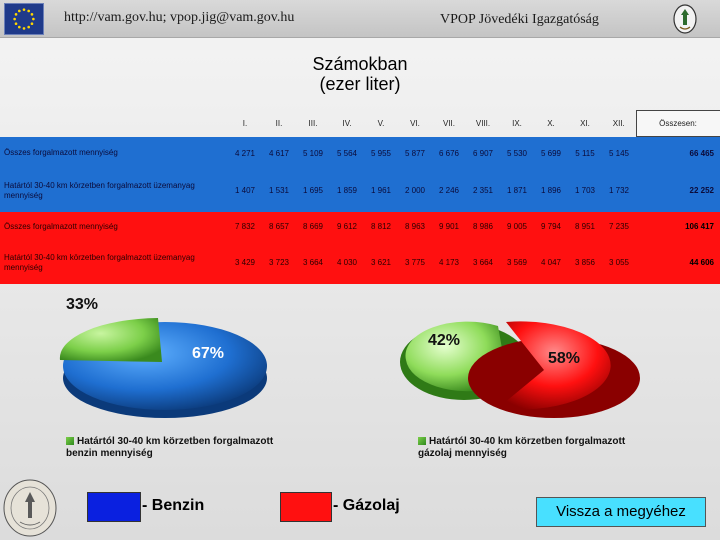  Describe the element at coordinates (82, 304) in the screenshot. I see `benzin-small-pct: 33%` at that location.